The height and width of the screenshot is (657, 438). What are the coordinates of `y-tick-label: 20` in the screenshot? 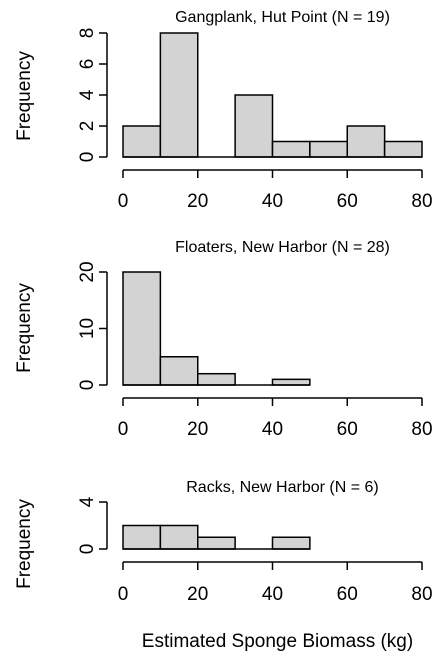 It's located at (87, 271).